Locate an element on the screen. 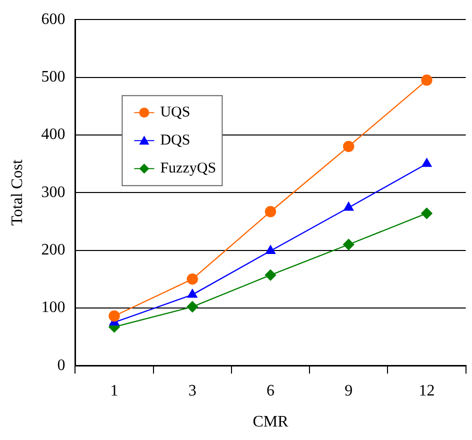 The height and width of the screenshot is (440, 472). y-tick-label: 400 is located at coordinates (53, 135).